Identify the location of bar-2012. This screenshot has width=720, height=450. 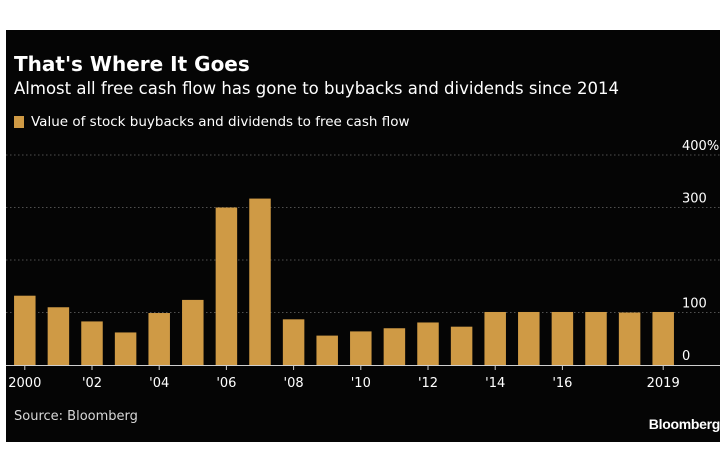
(428, 343).